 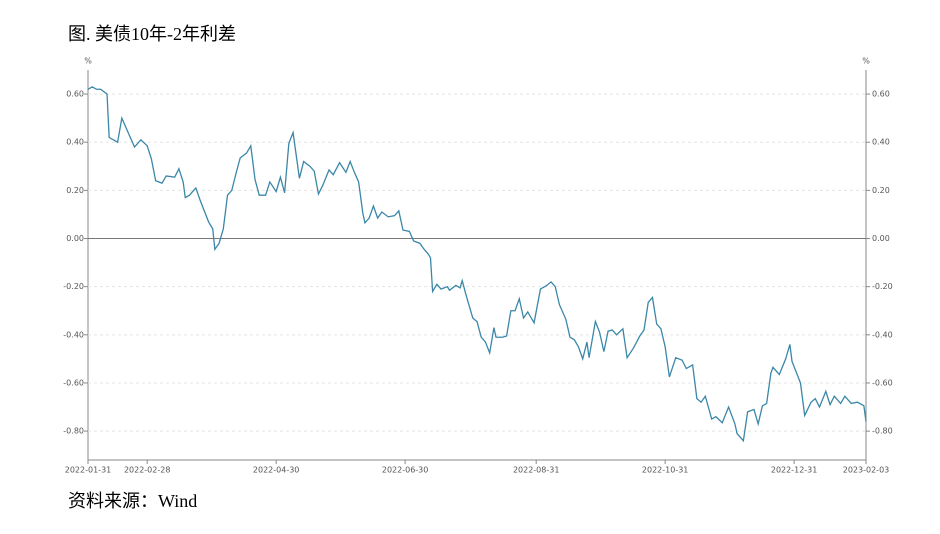 I want to click on y2-tick-label: -0.40, so click(x=882, y=334).